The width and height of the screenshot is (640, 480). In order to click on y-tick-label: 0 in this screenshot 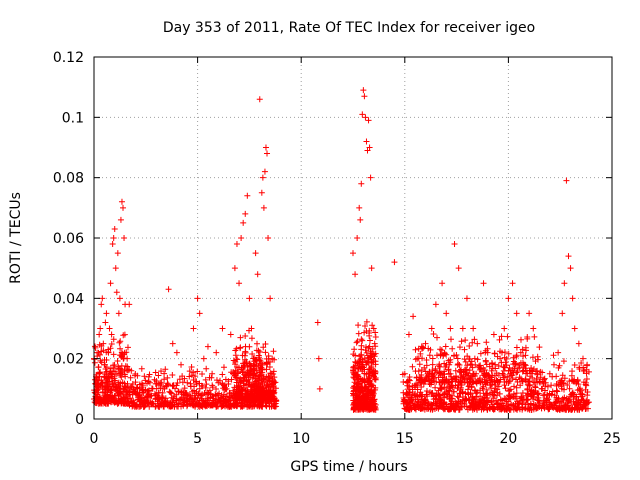, I will do `click(79, 420)`.